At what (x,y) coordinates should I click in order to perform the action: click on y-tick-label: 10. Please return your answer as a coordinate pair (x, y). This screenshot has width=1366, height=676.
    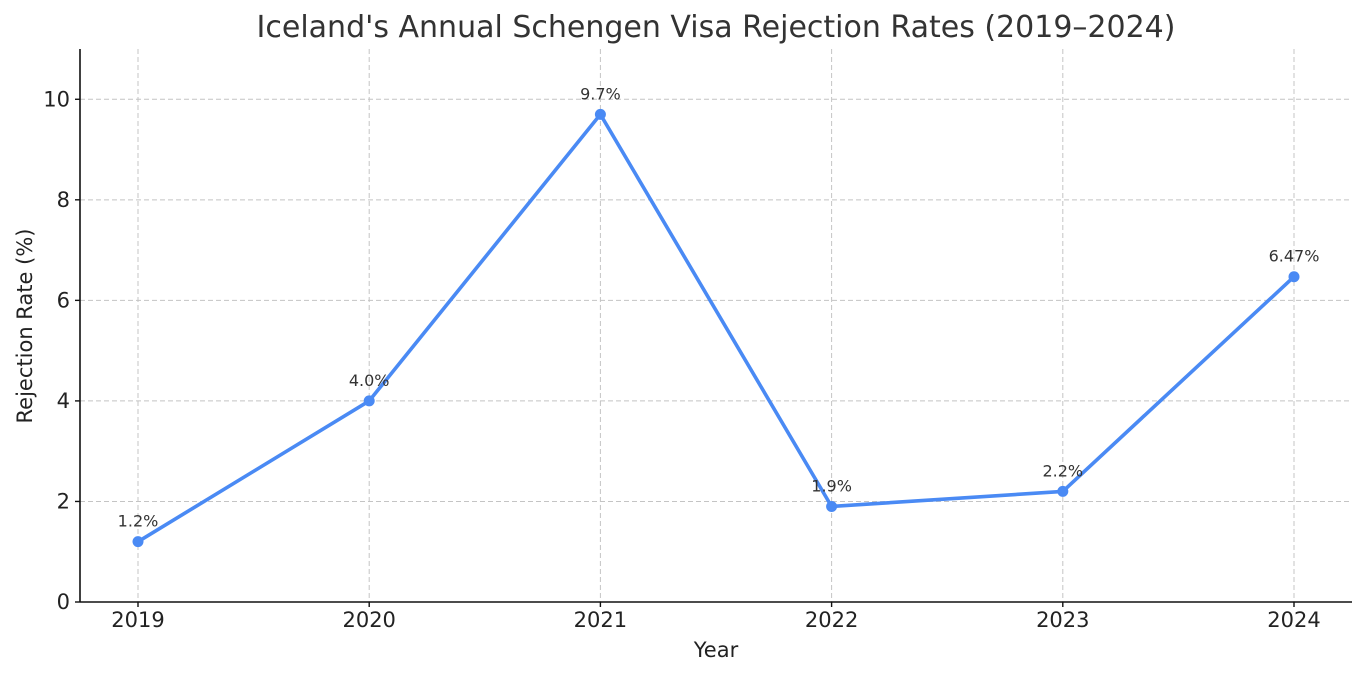
    Looking at the image, I should click on (56, 99).